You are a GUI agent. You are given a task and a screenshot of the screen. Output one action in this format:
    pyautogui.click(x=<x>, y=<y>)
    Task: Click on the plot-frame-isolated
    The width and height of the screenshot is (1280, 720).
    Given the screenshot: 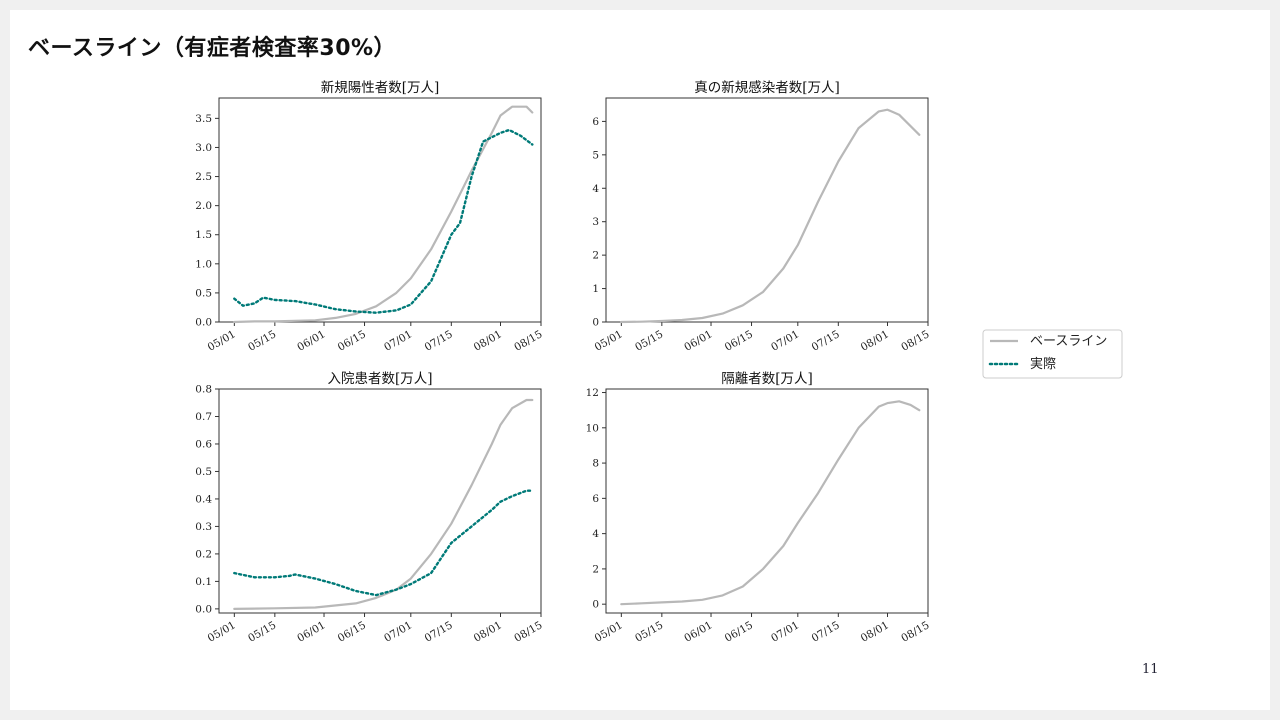 What is the action you would take?
    pyautogui.click(x=767, y=501)
    